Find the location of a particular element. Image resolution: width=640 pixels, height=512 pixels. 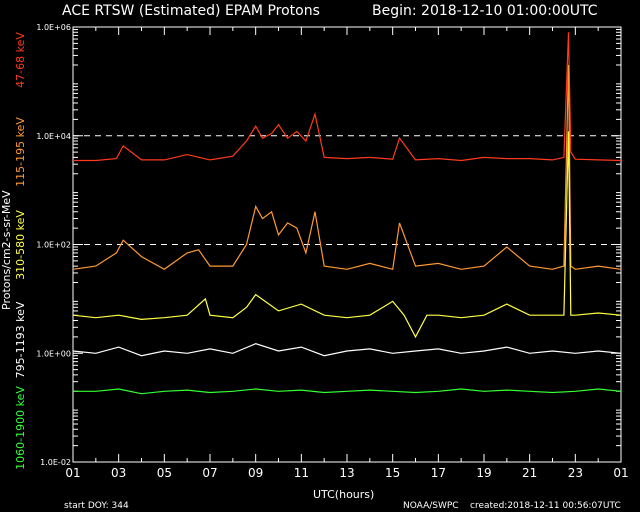

x-tick-label: 15 is located at coordinates (392, 473).